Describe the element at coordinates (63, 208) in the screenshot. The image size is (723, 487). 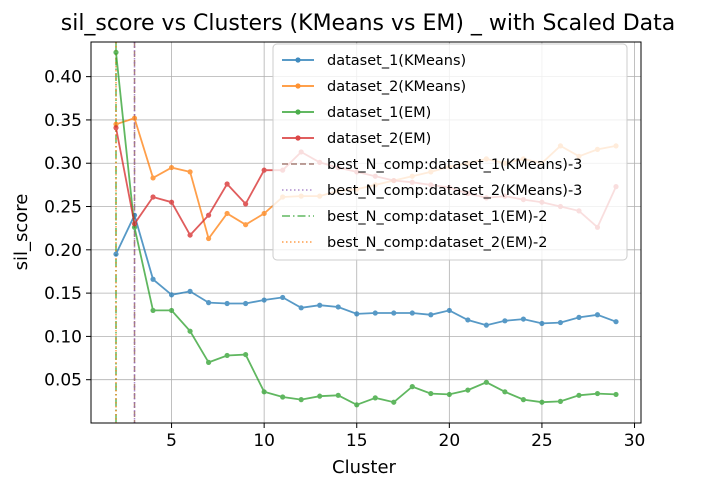
I see `y-tick-label: 0.25` at that location.